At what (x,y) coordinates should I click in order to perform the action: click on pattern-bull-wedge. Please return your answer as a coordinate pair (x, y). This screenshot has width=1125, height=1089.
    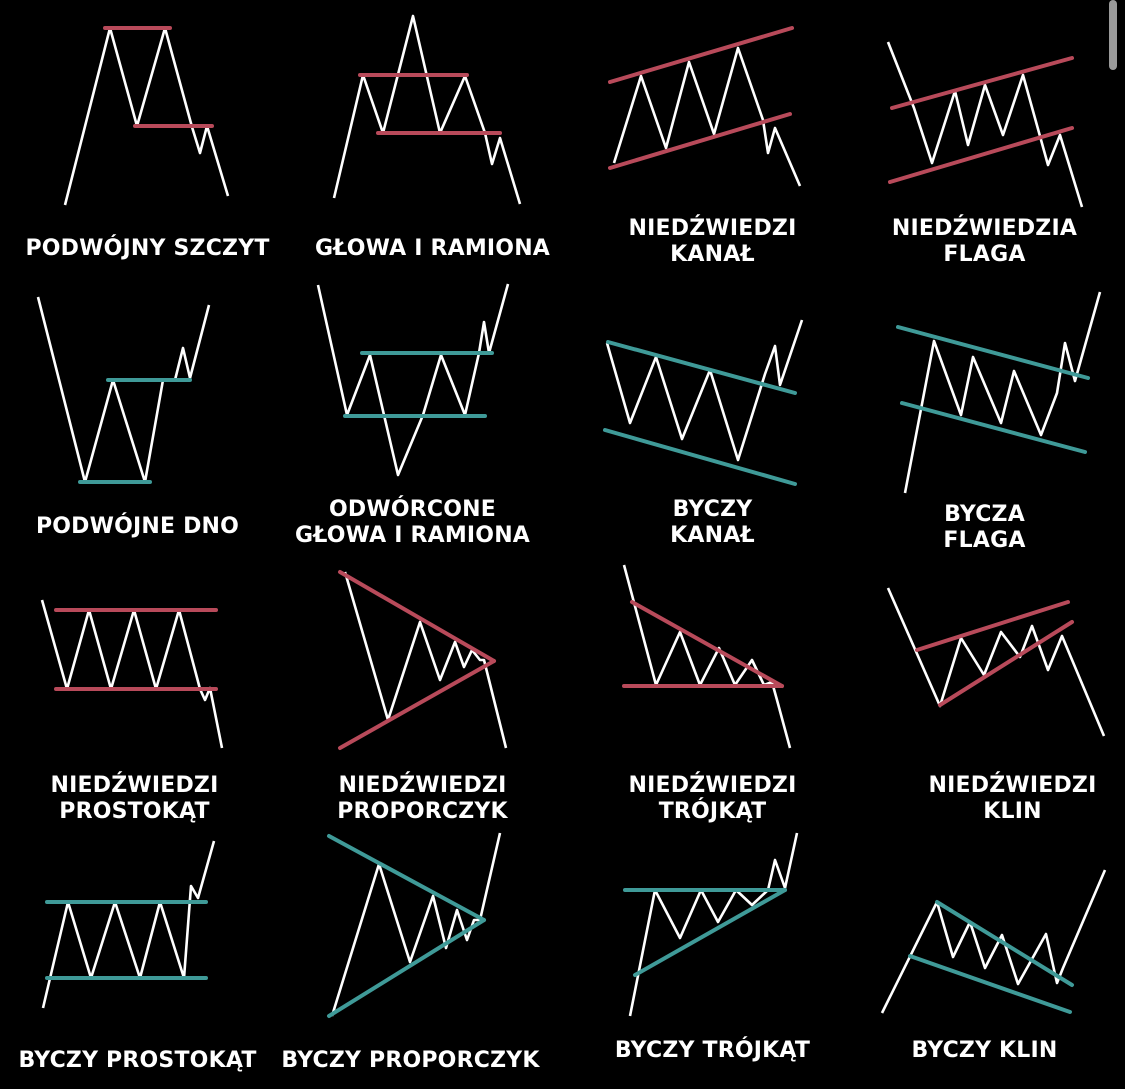
    Looking at the image, I should click on (993, 941).